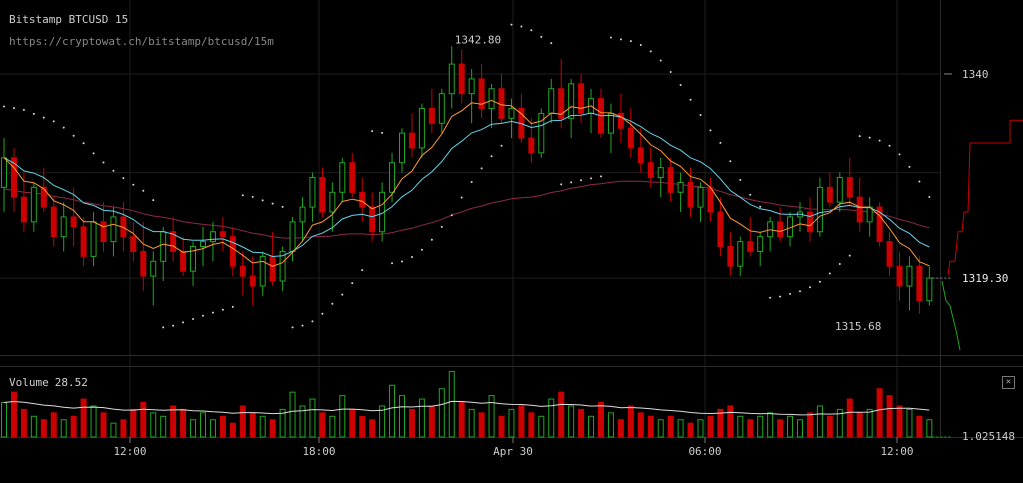 This screenshot has width=1023, height=483. I want to click on volume-axis-label: 1.025148, so click(988, 436).